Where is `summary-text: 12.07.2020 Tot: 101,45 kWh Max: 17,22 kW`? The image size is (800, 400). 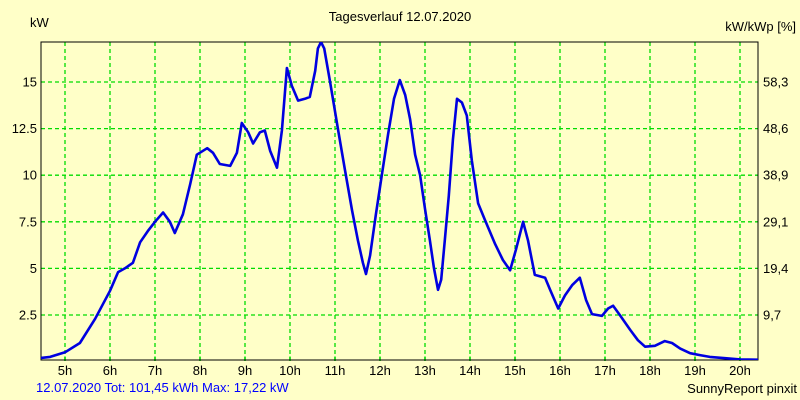
summary-text: 12.07.2020 Tot: 101,45 kWh Max: 17,22 kW is located at coordinates (162, 387).